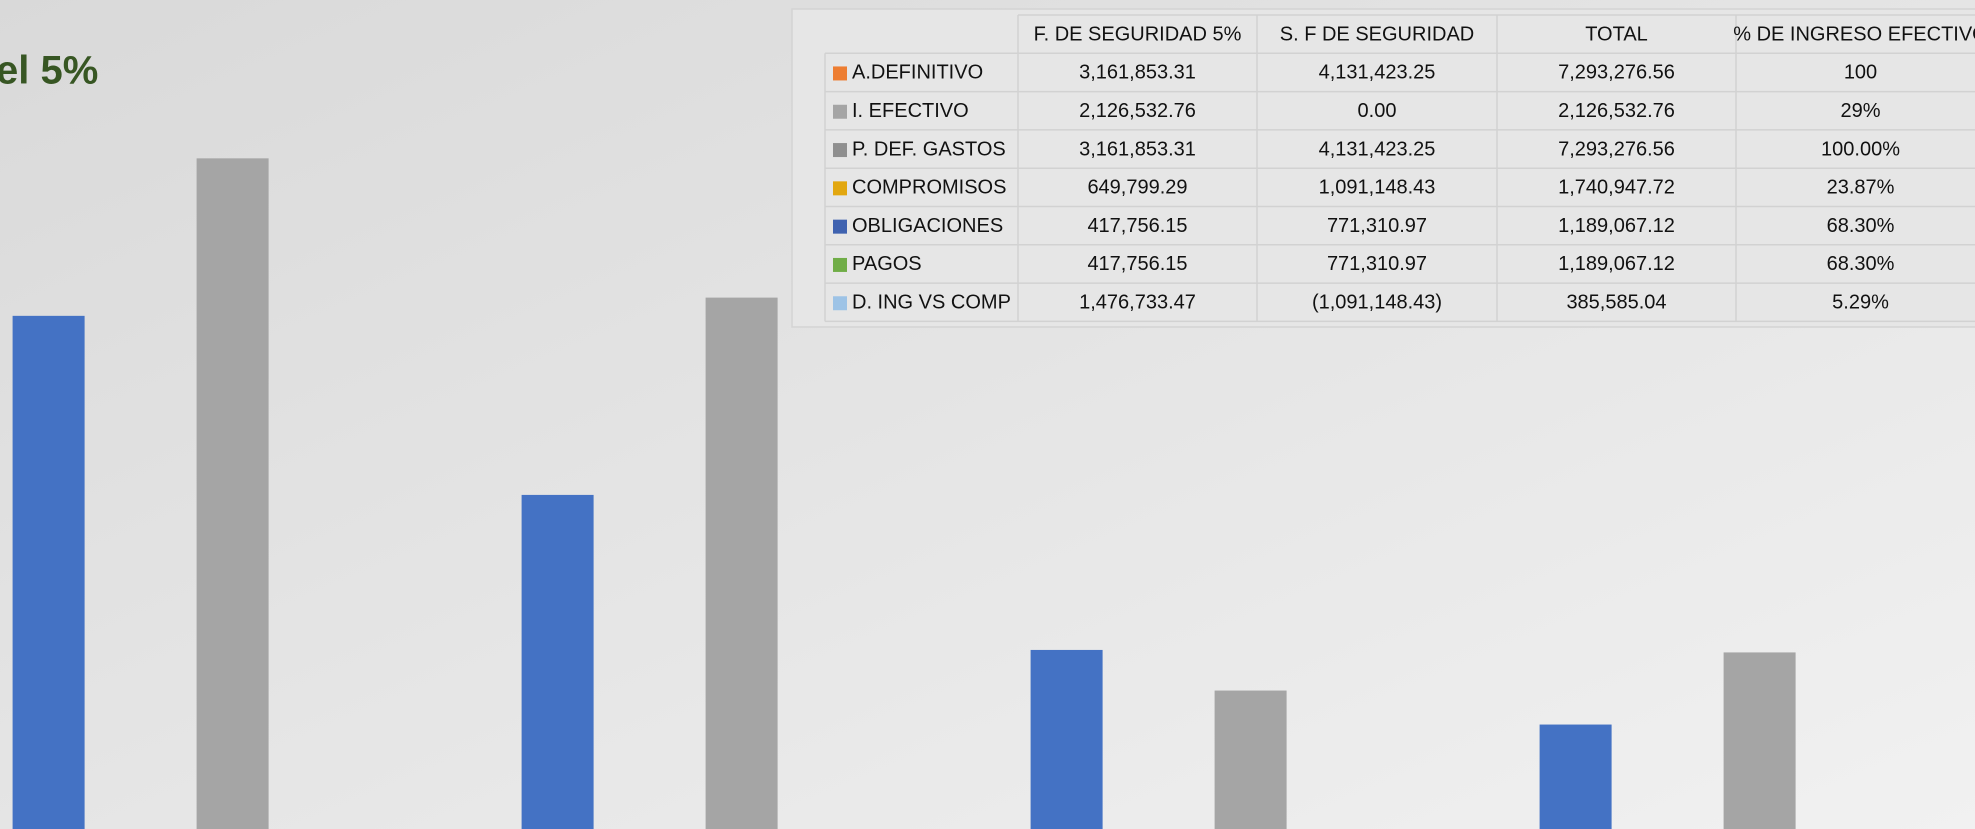 This screenshot has width=1975, height=829. I want to click on row-label: I. EFECTIVO, so click(910, 111).